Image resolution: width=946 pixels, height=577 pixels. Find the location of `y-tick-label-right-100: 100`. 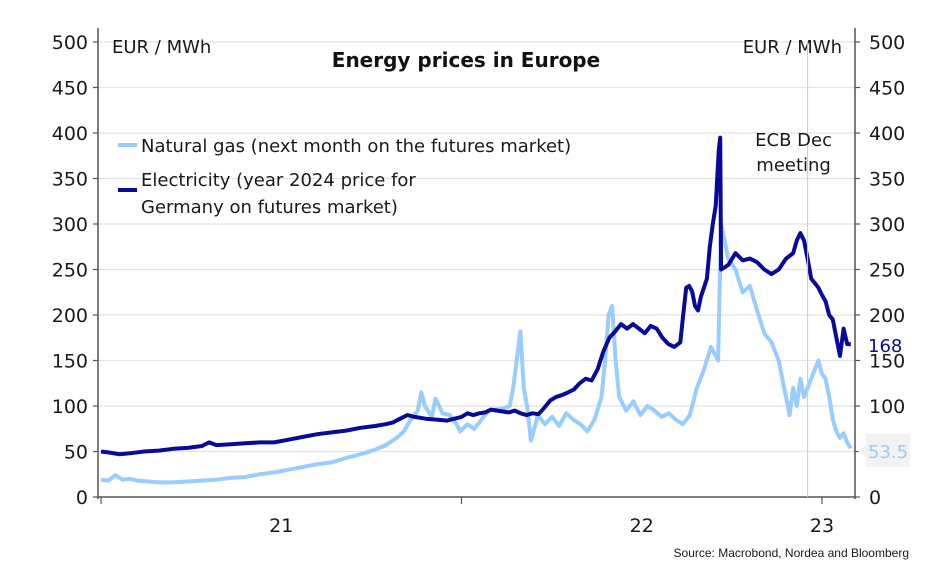

y-tick-label-right-100: 100 is located at coordinates (887, 407).